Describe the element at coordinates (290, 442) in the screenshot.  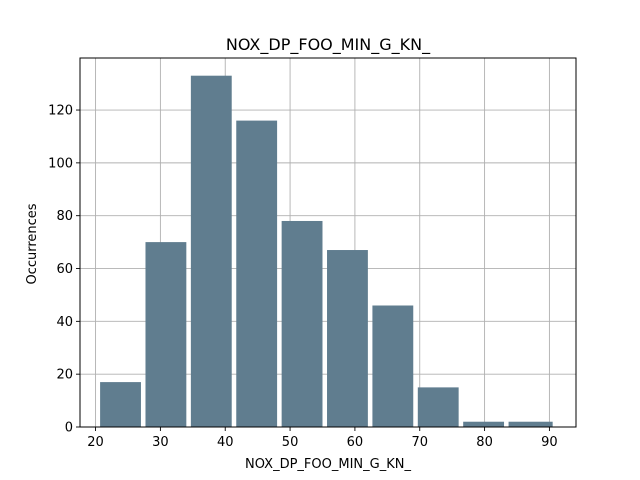
I see `x-tick-label: 50` at that location.